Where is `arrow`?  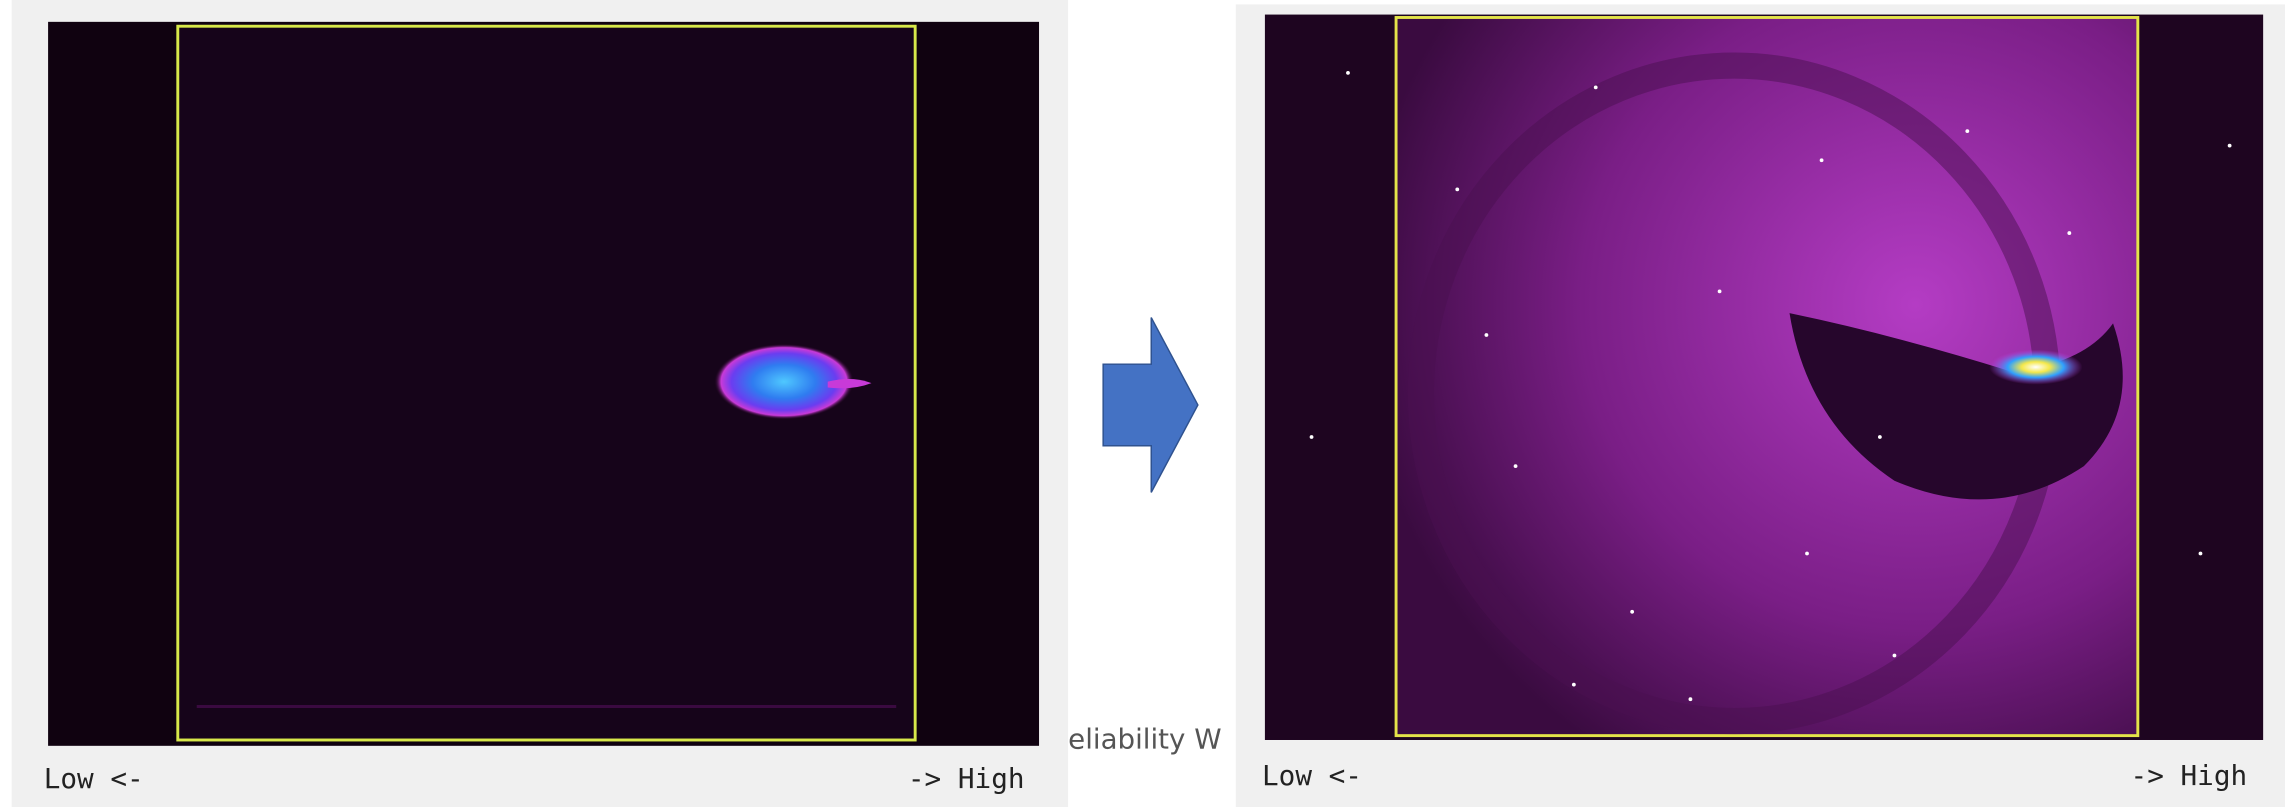
arrow is located at coordinates (1150, 405).